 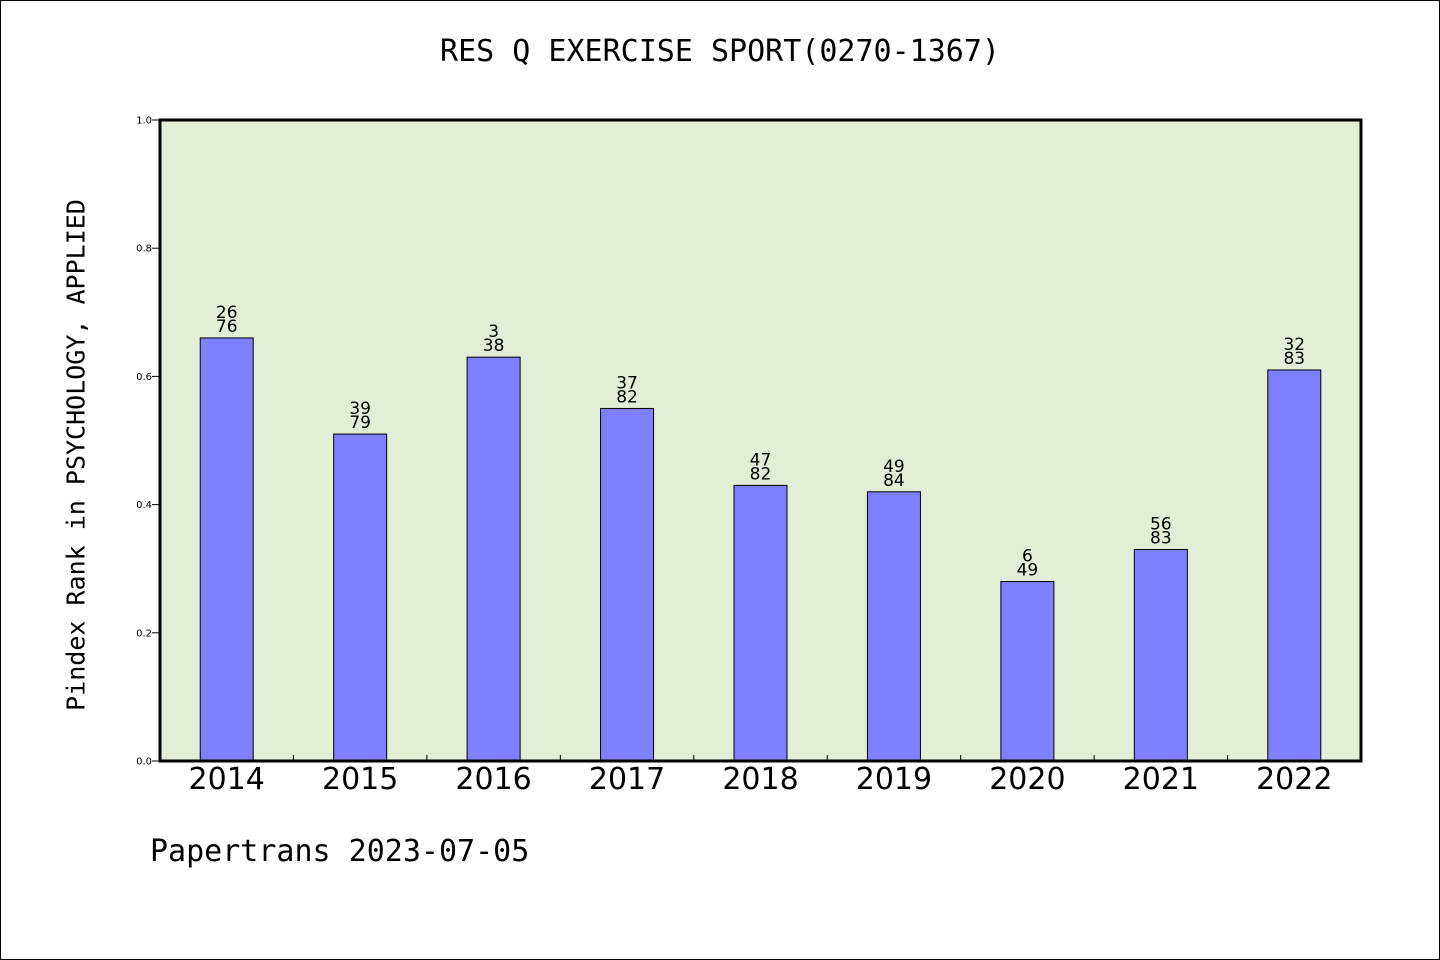 I want to click on y-tick-label: 0.0, so click(x=144, y=762).